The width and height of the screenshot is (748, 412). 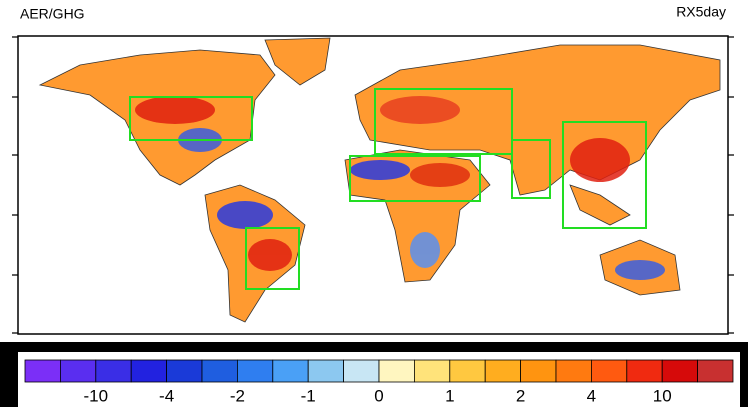 I want to click on colorbar: -10 -4 -2 -1 0 1 2 4 10, so click(x=379, y=382).